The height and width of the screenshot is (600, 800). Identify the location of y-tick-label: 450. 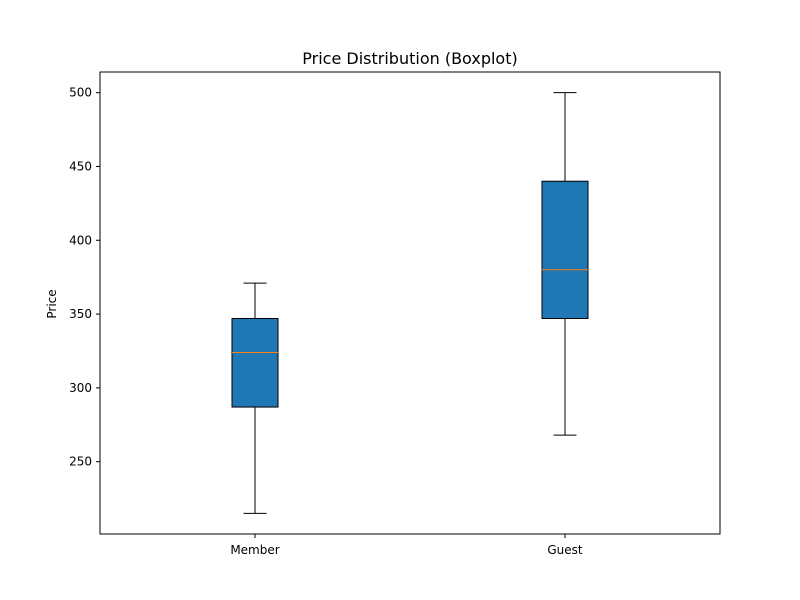
(80, 166).